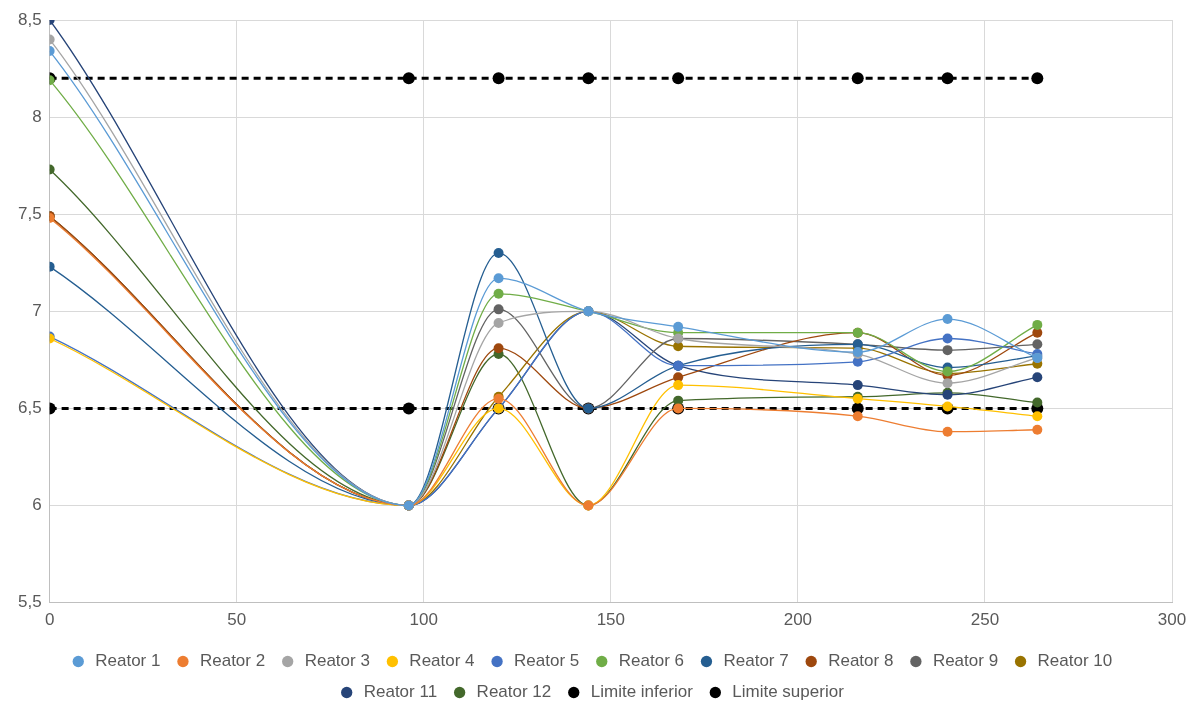  Describe the element at coordinates (651, 661) in the screenshot. I see `legend-label: Reator 6` at that location.